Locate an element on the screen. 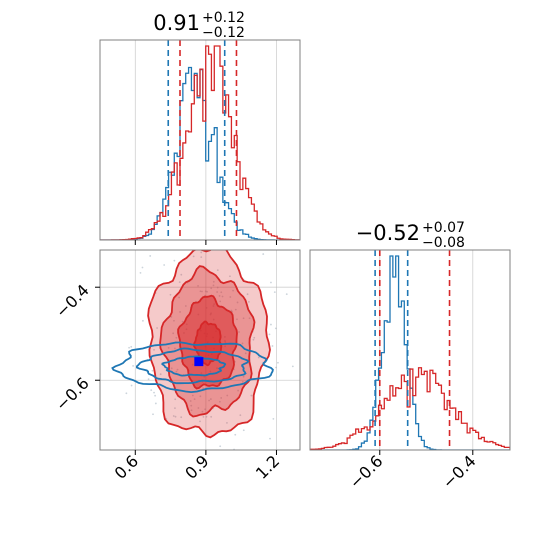  panel2-hist-red is located at coordinates (410, 408).